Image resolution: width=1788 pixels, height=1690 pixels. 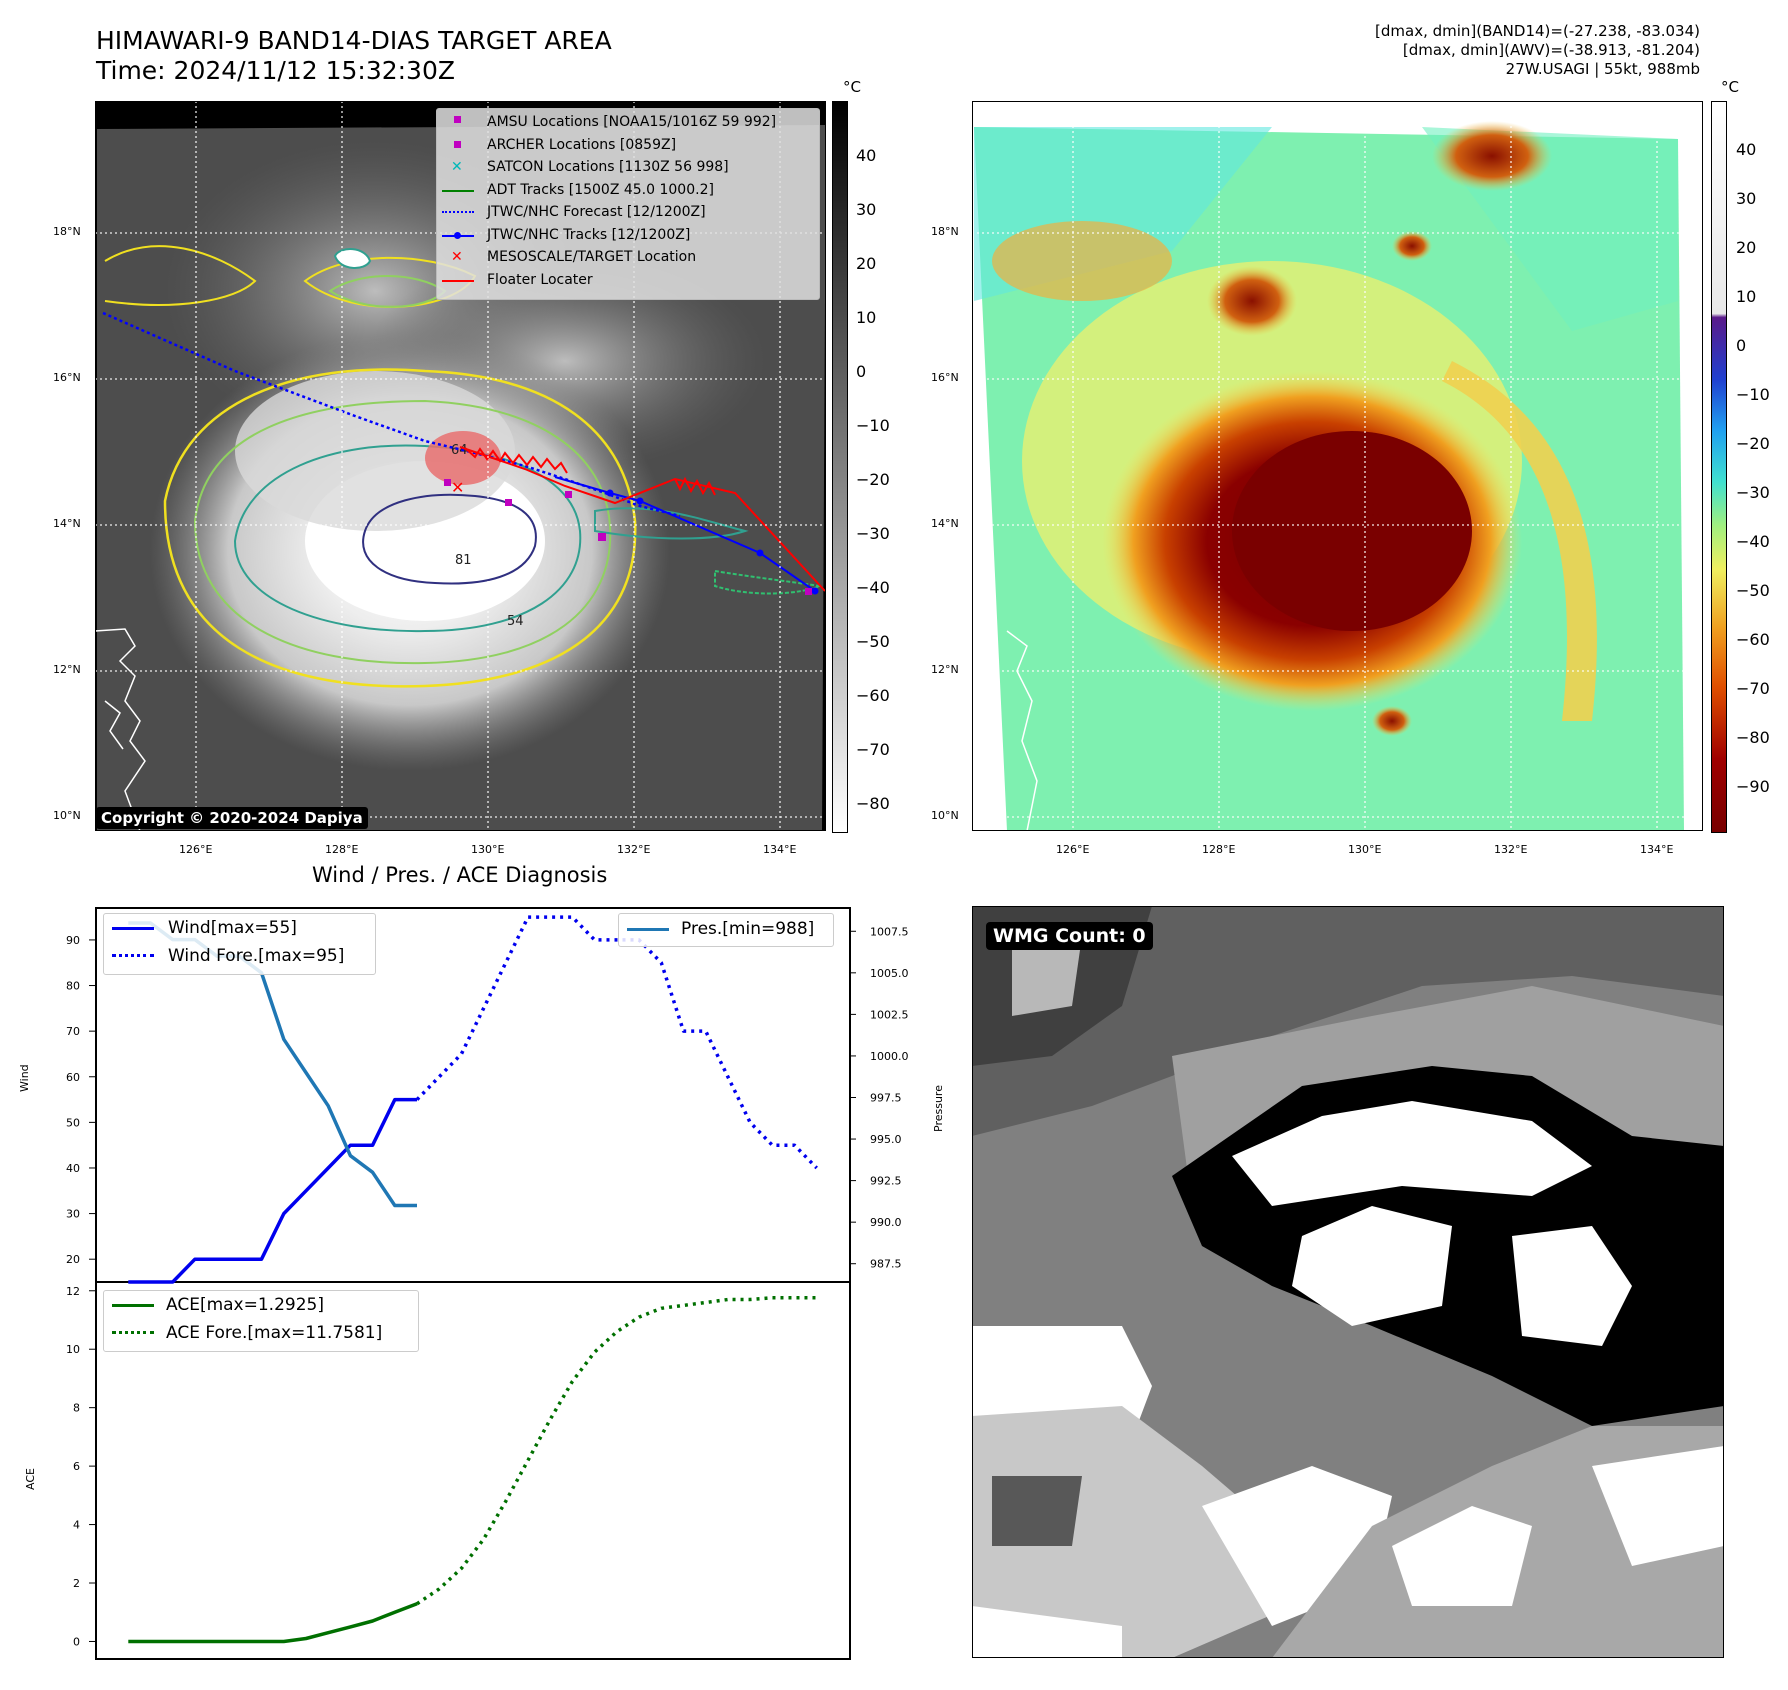 What do you see at coordinates (1069, 936) in the screenshot?
I see `wmg-count-badge: WMG Count: 0` at bounding box center [1069, 936].